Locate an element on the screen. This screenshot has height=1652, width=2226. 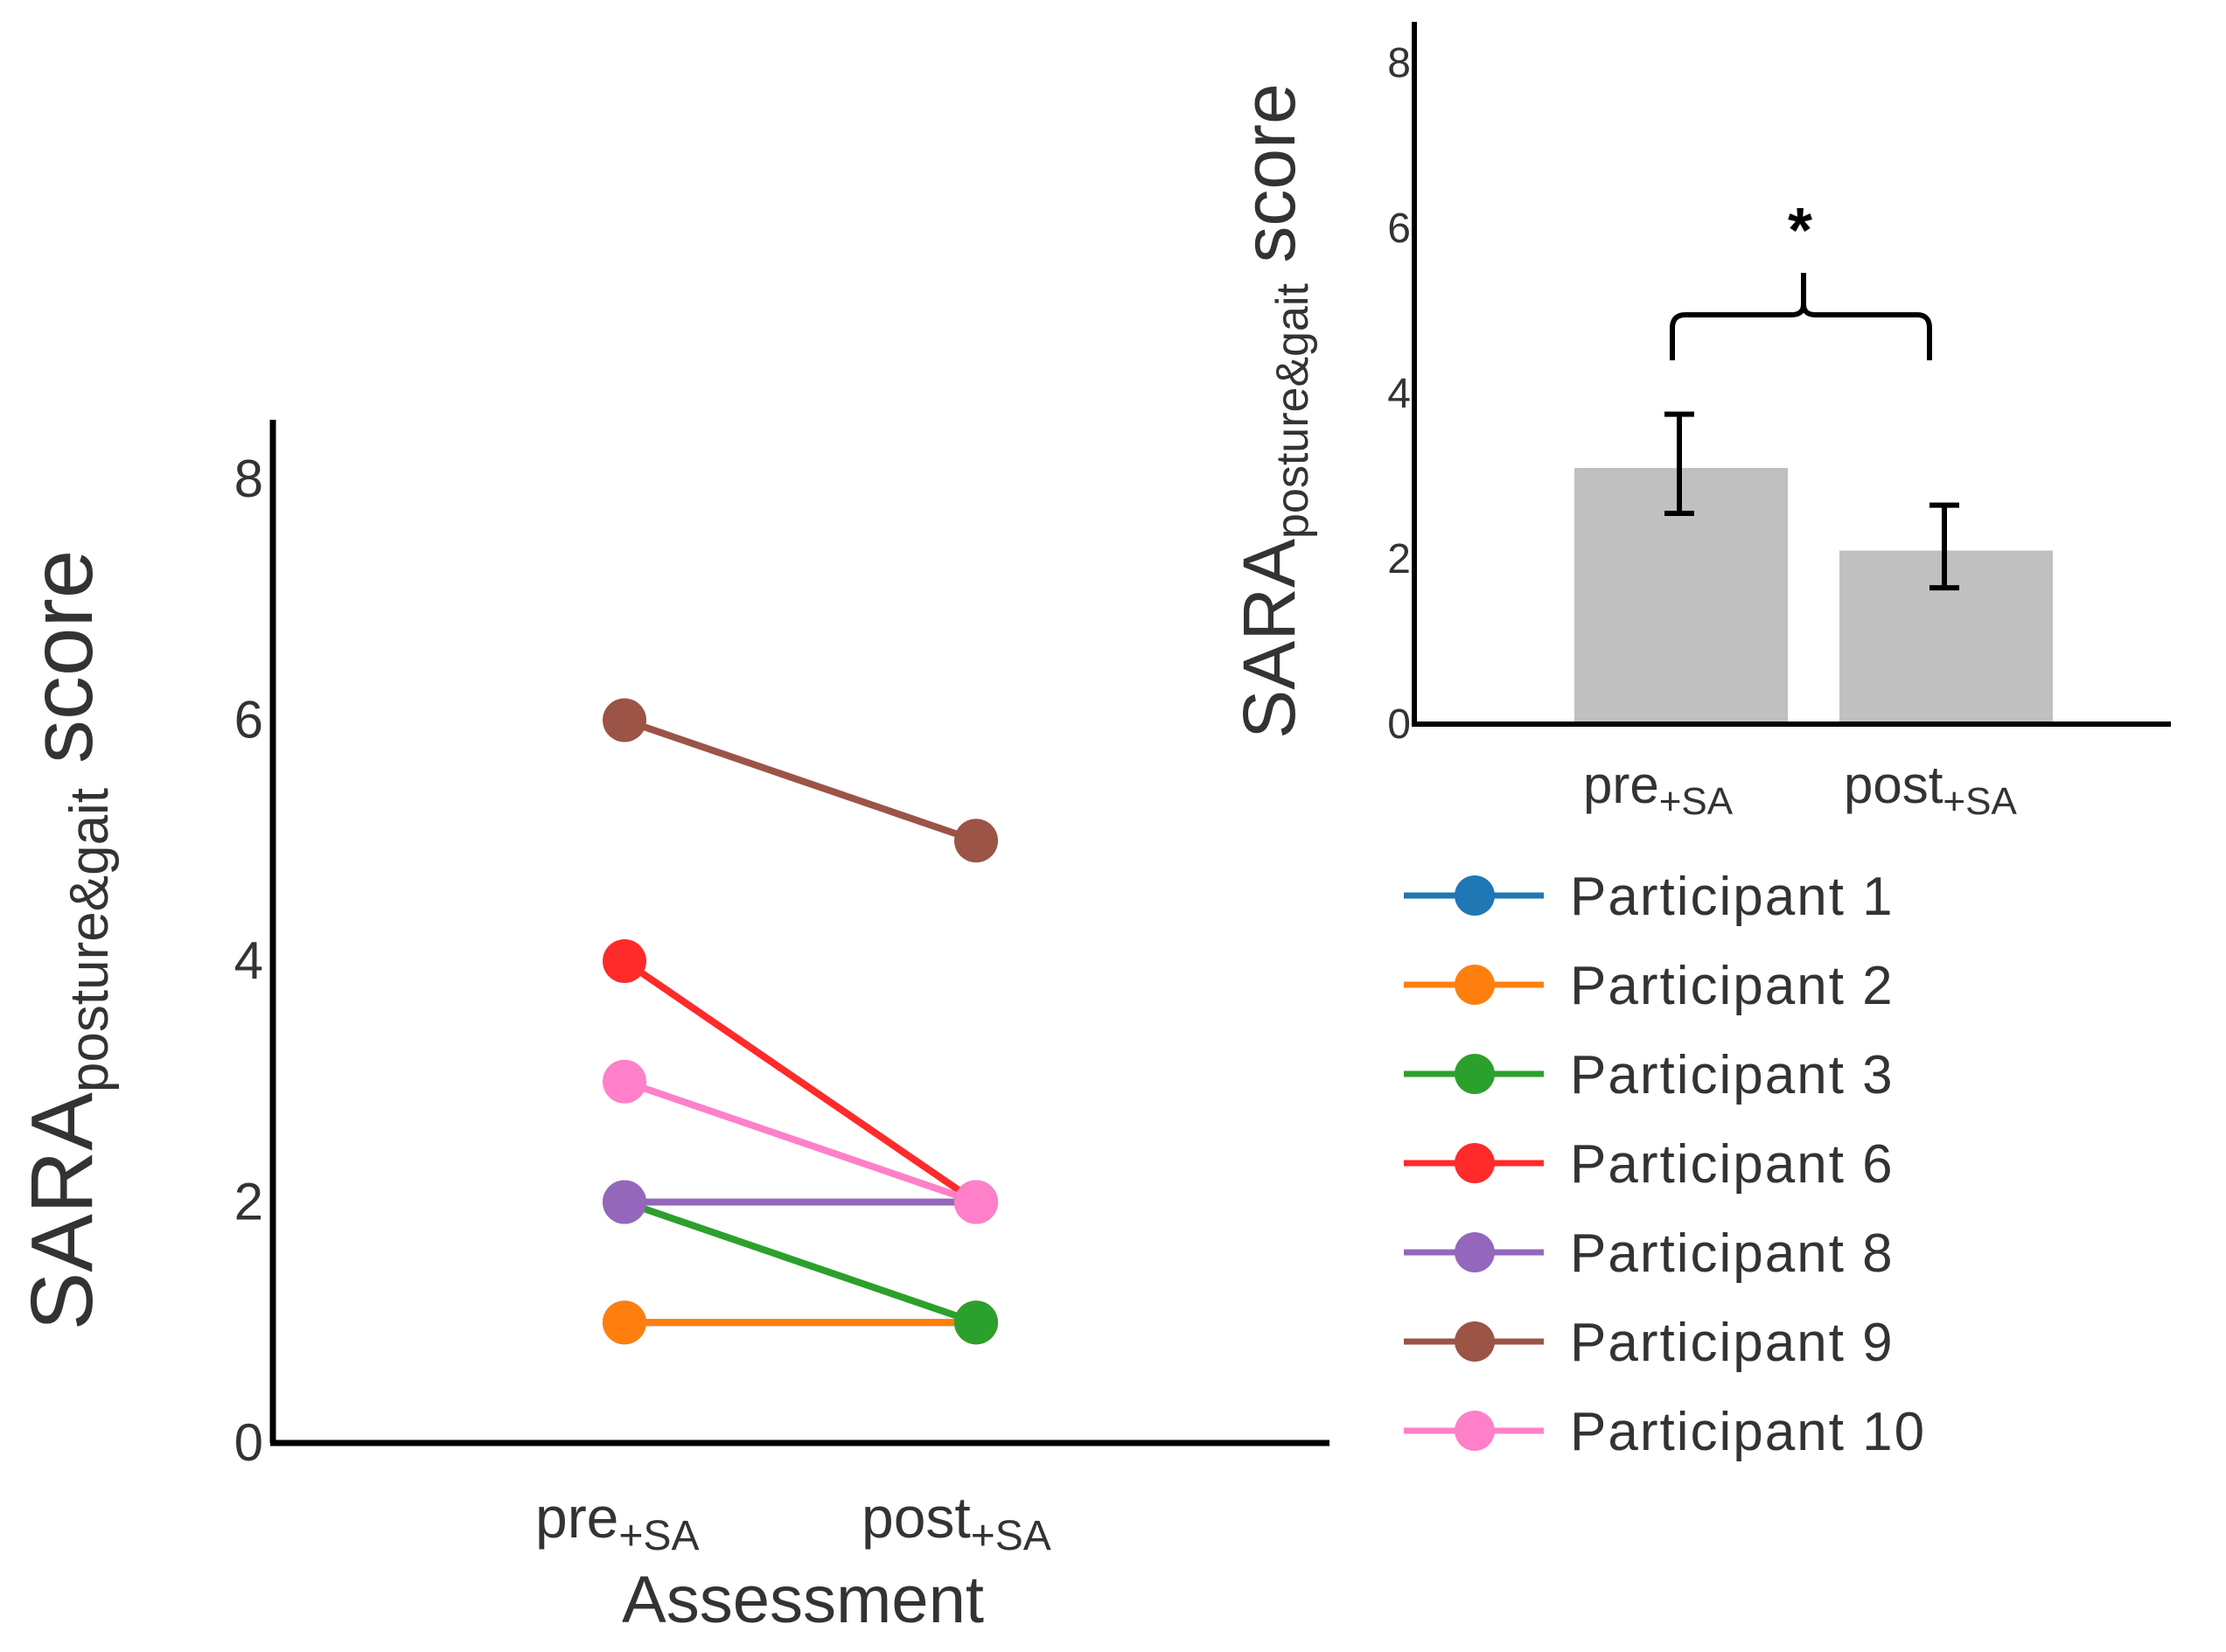
legend-label-participant-10: Participant 10 is located at coordinates (1748, 1432).